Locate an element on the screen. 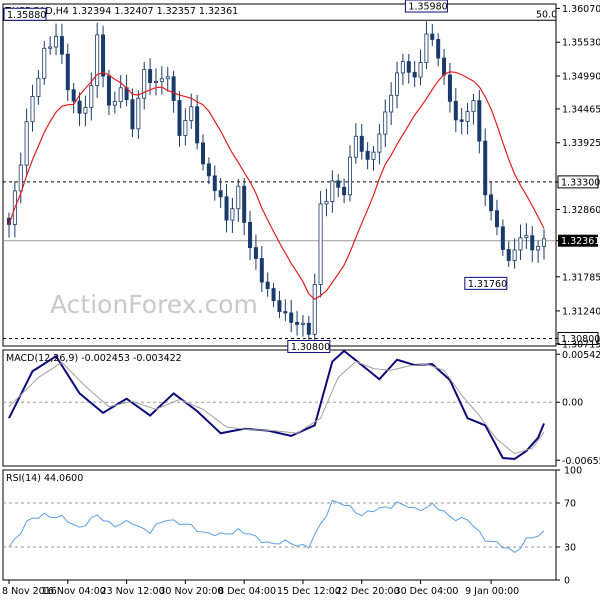 The image size is (600, 600). x-tick-label: 23 Nov 12:00 is located at coordinates (133, 591).